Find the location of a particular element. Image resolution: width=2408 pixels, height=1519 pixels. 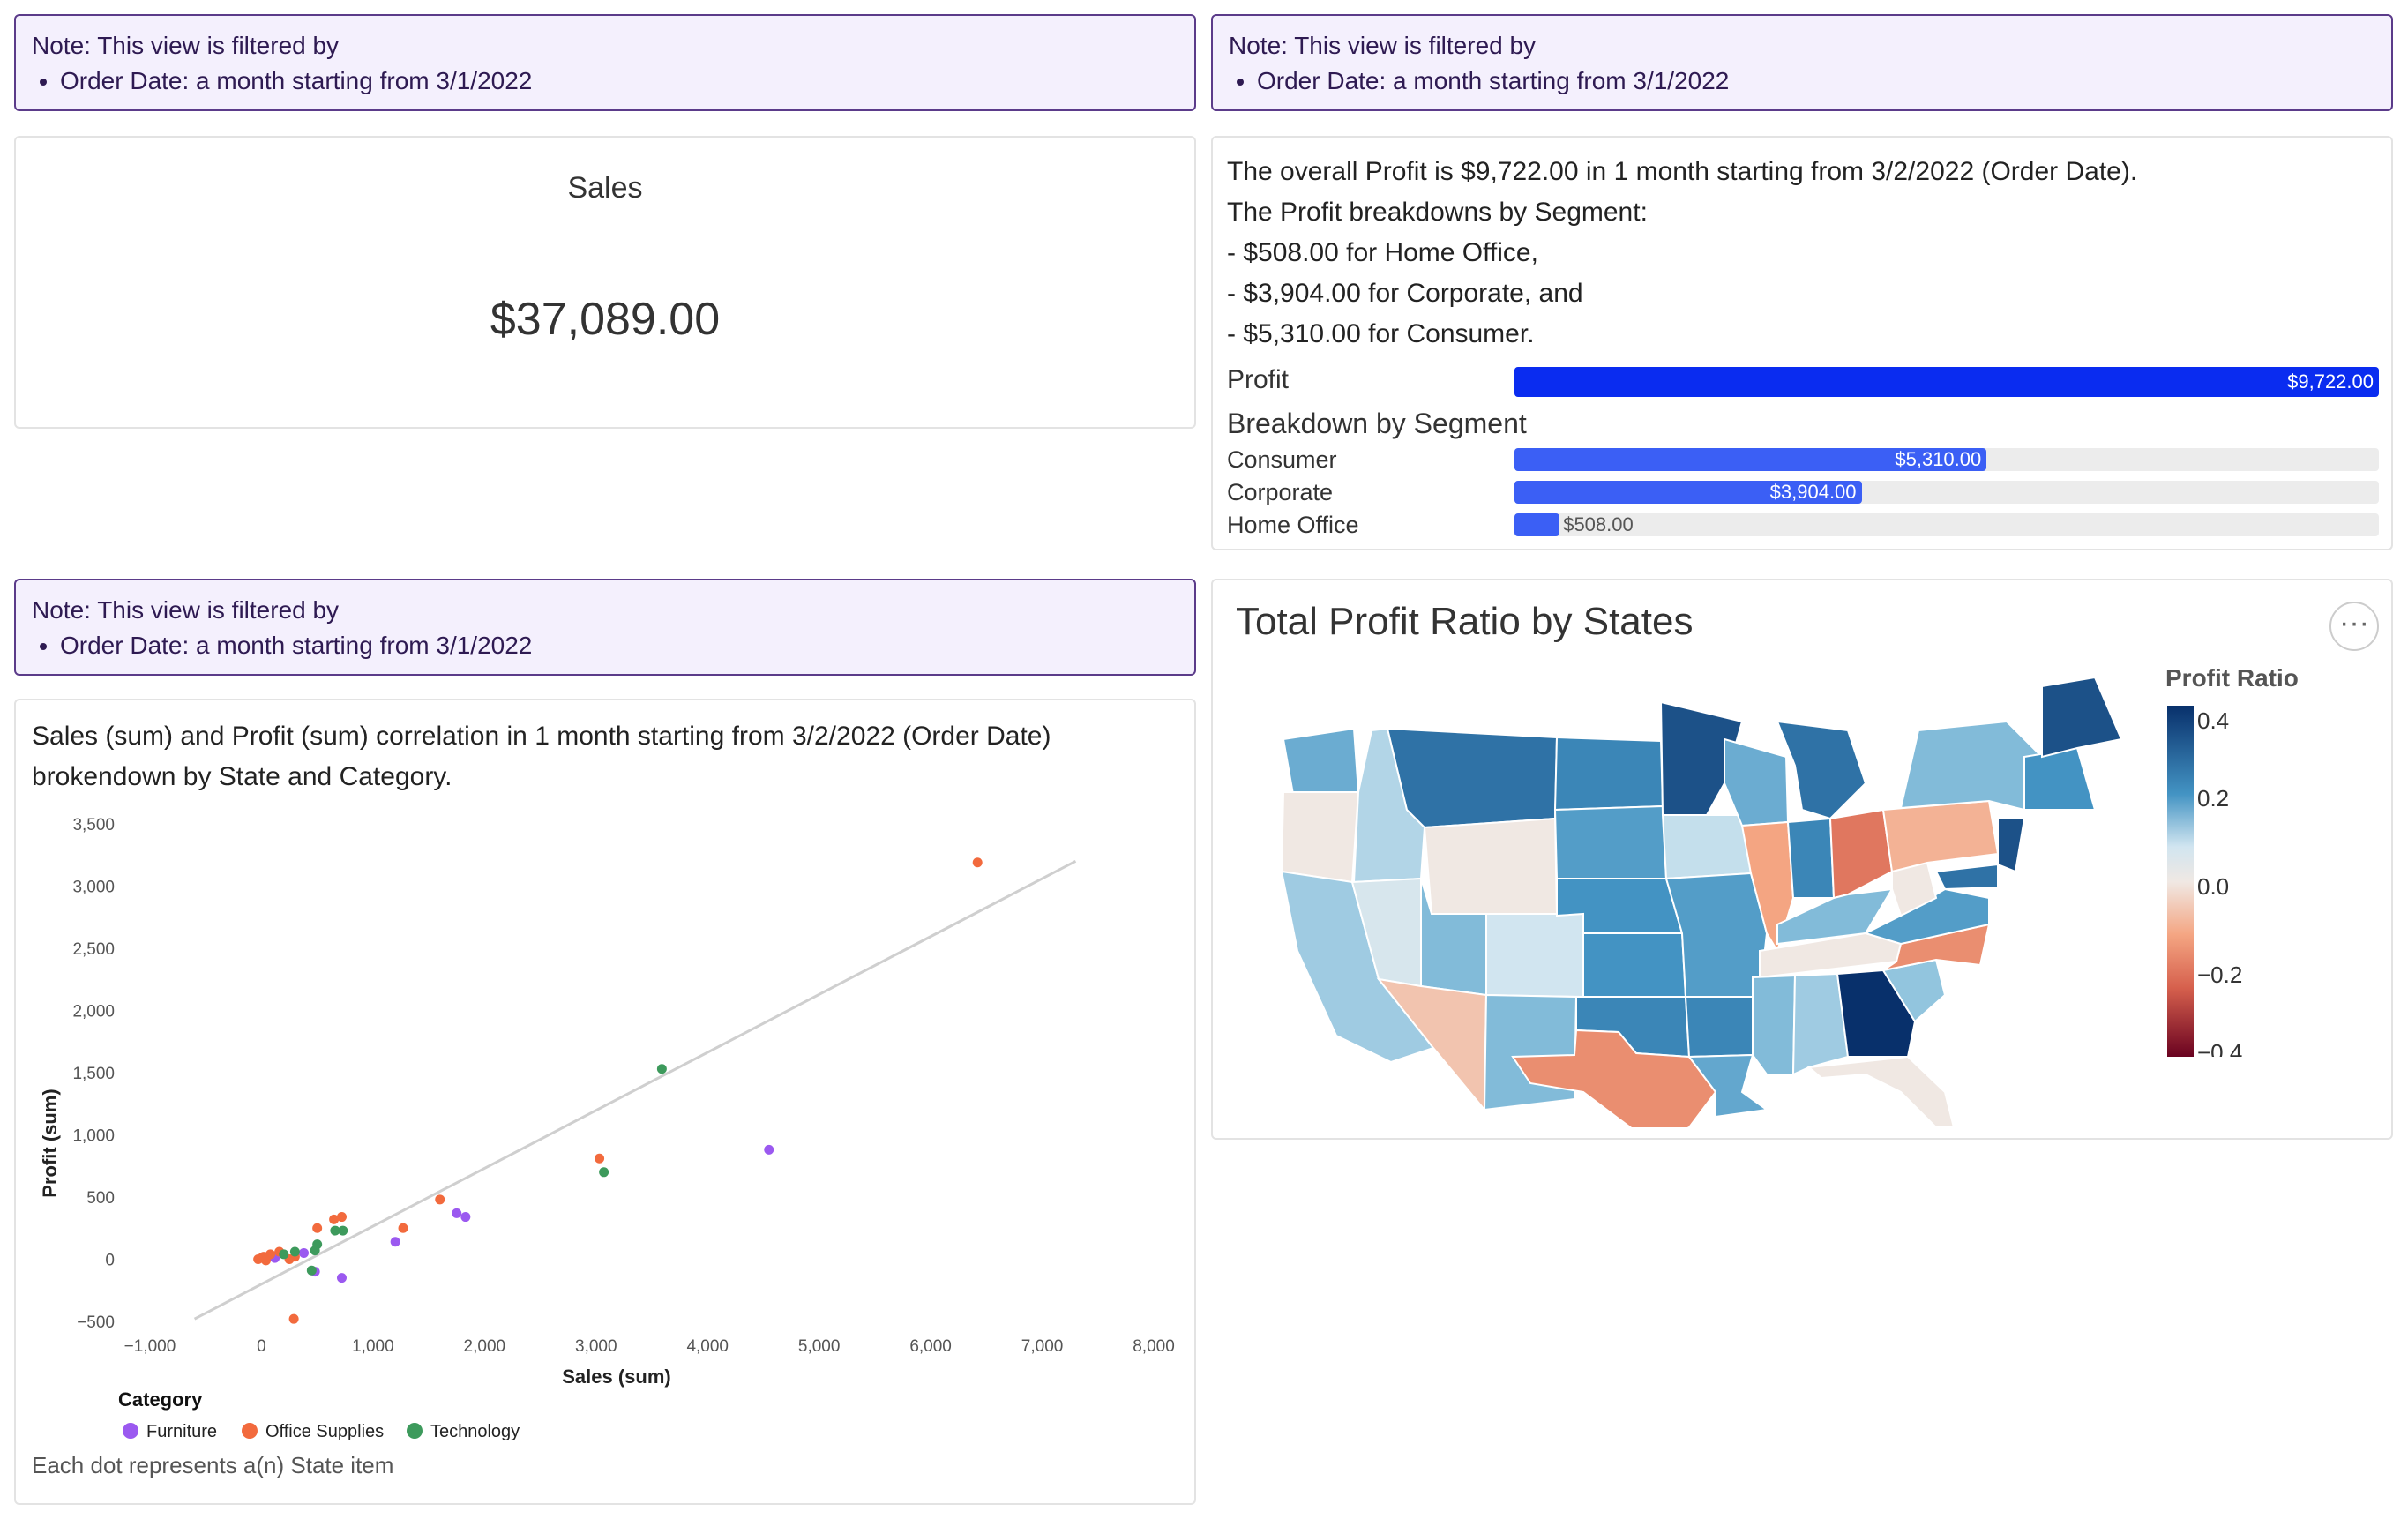

more-horizontal-icon: ··· is located at coordinates (2354, 626).